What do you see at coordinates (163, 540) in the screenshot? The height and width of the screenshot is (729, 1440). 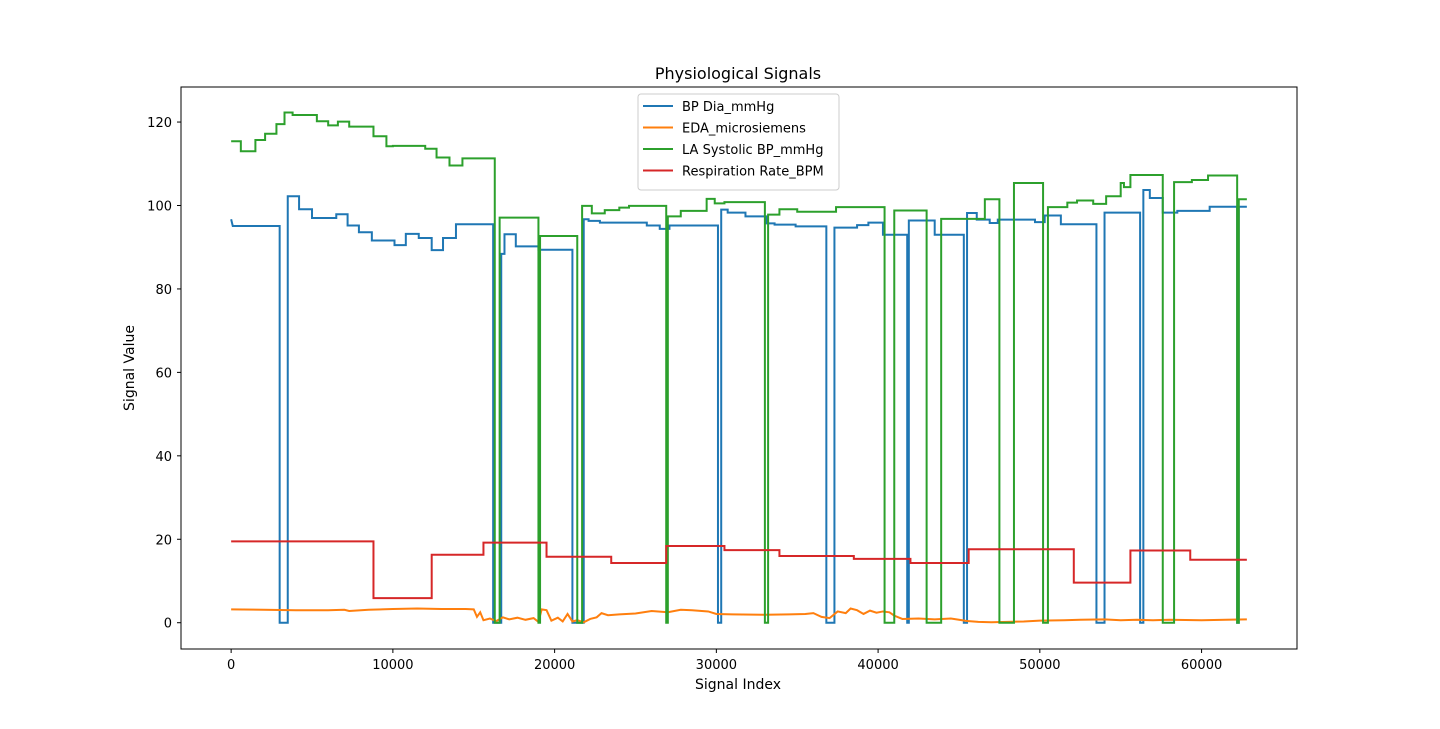 I see `y-tick-label: 20` at bounding box center [163, 540].